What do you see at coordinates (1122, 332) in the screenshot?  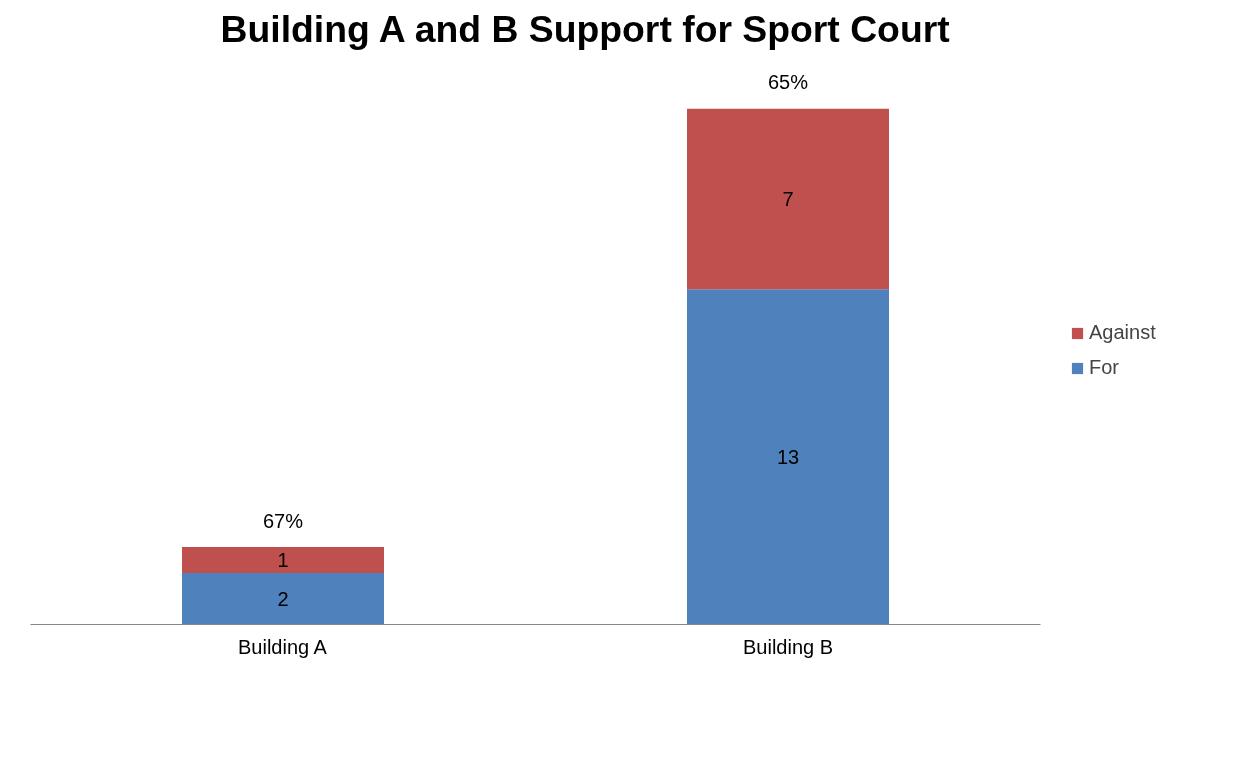 I see `legend-label: Against` at bounding box center [1122, 332].